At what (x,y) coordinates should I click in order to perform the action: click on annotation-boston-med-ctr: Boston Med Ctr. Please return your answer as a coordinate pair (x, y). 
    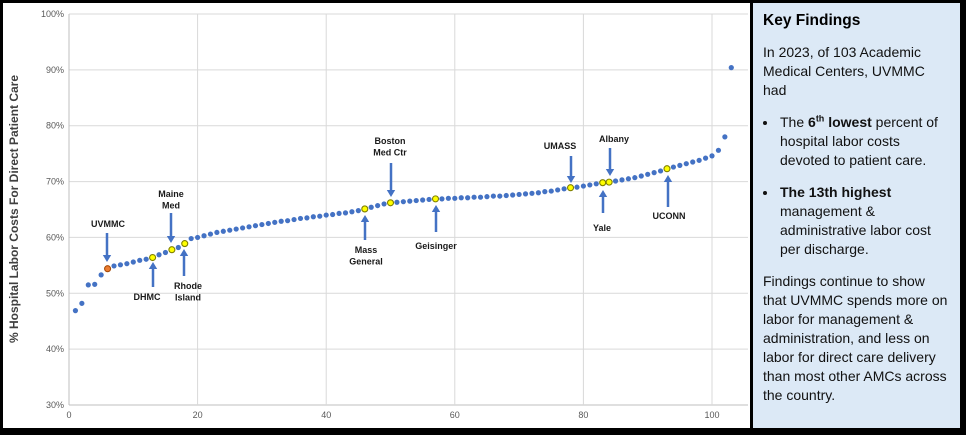
    Looking at the image, I should click on (390, 171).